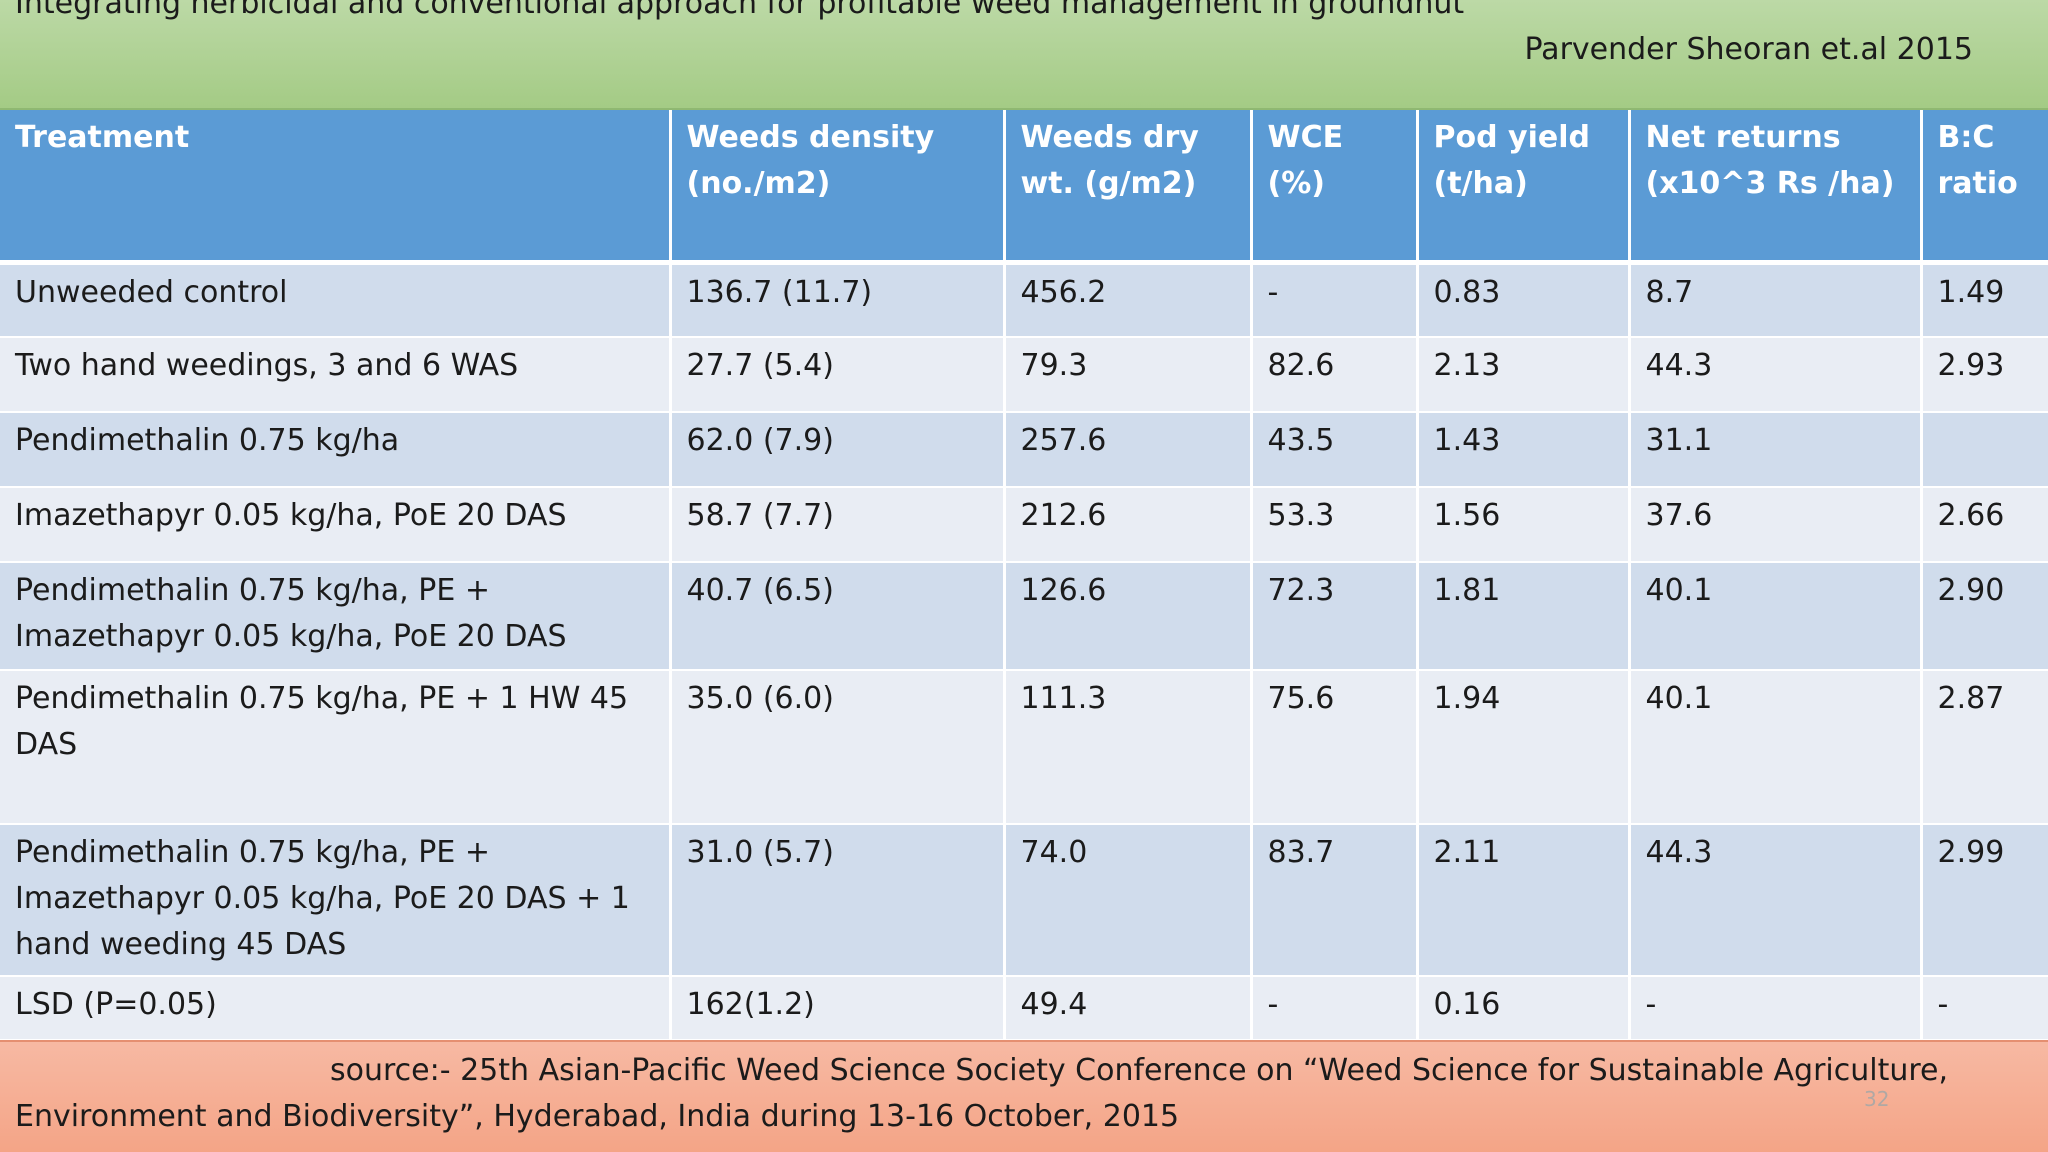 The height and width of the screenshot is (1152, 2048). Describe the element at coordinates (1335, 899) in the screenshot. I see `table-cell: 83.7` at that location.